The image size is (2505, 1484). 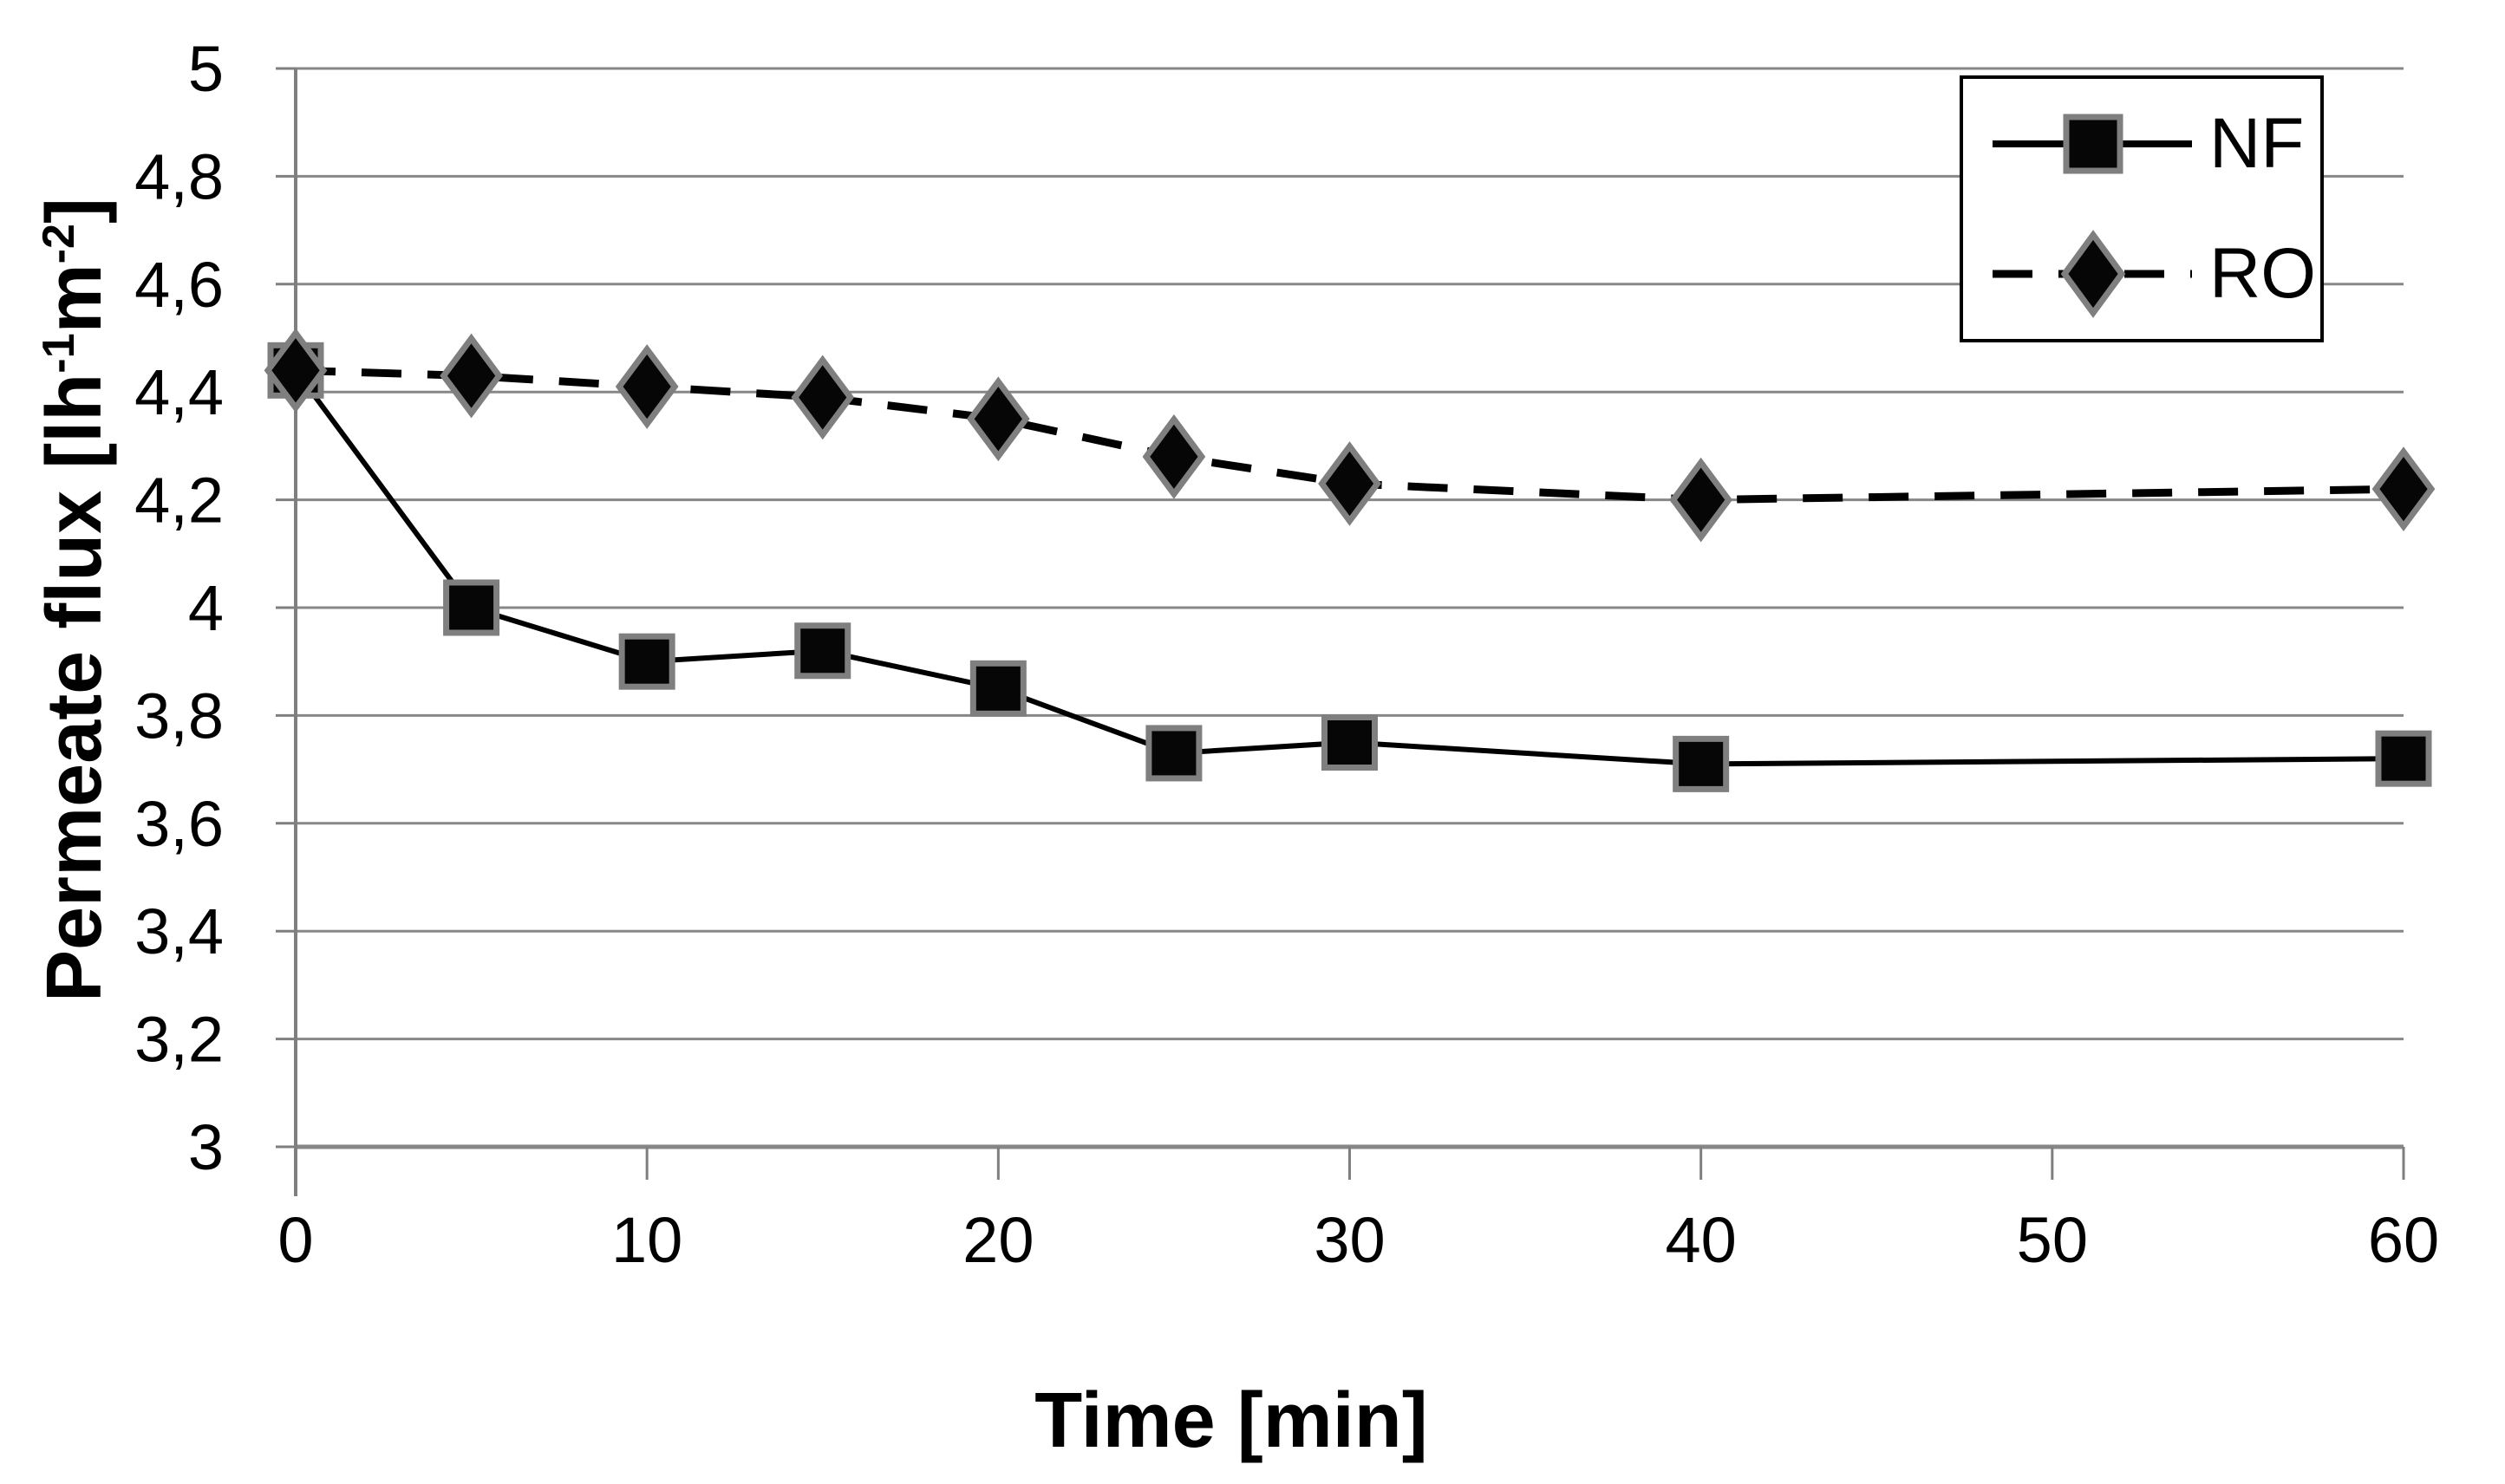 What do you see at coordinates (2257, 143) in the screenshot?
I see `legend-label-nf: NF` at bounding box center [2257, 143].